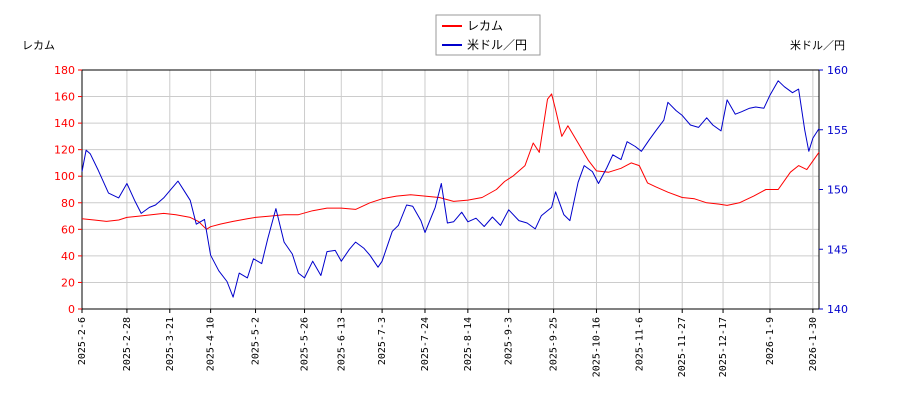 This screenshot has width=900, height=400. I want to click on x-tick-label: 2025-7-3, so click(382, 341).